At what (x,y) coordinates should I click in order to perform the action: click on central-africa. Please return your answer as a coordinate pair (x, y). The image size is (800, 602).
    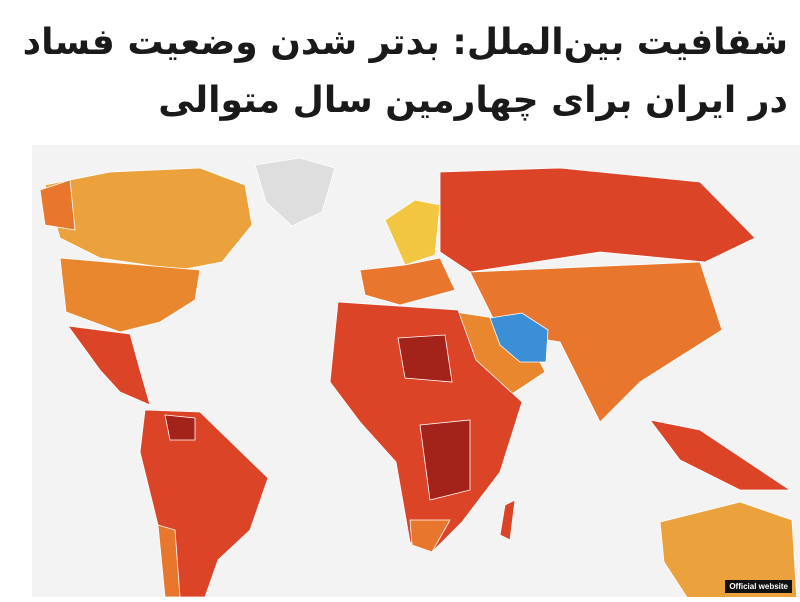
    Looking at the image, I should click on (445, 460).